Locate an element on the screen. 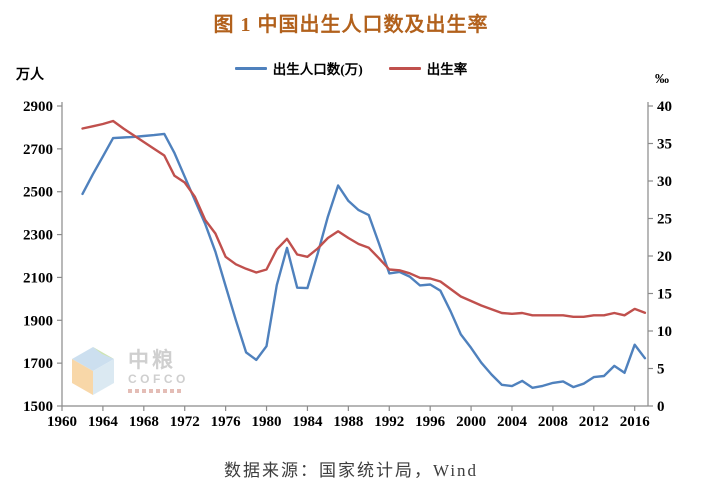 The image size is (702, 494). x-tick-label: 1960 is located at coordinates (62, 422).